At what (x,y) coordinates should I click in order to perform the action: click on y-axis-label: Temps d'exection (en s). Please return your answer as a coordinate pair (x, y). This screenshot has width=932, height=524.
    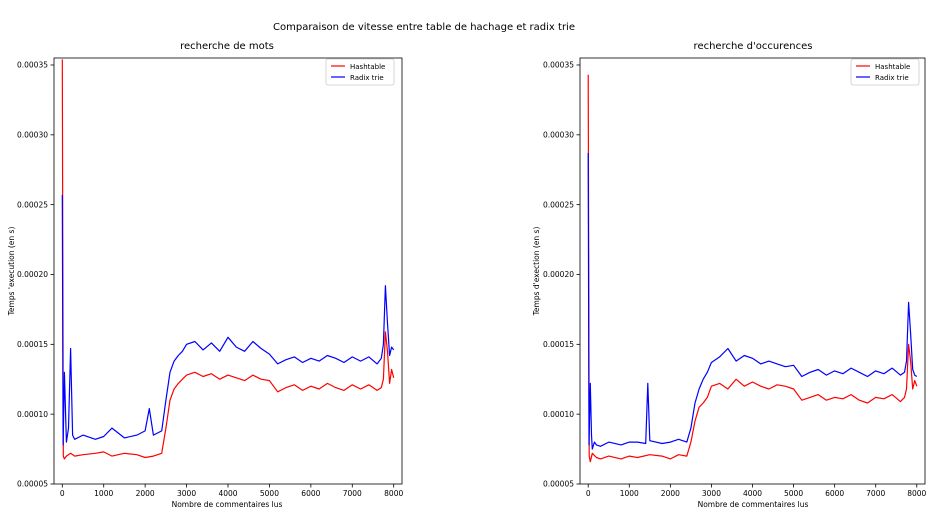
    Looking at the image, I should click on (536, 272).